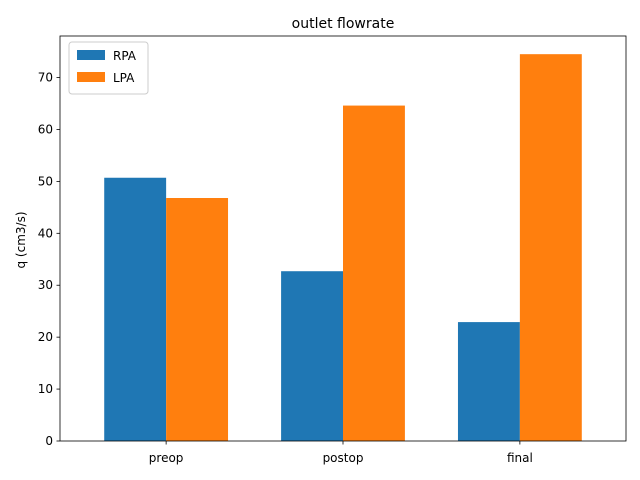 The image size is (640, 480). I want to click on legend-label-lpa: LPA, so click(124, 78).